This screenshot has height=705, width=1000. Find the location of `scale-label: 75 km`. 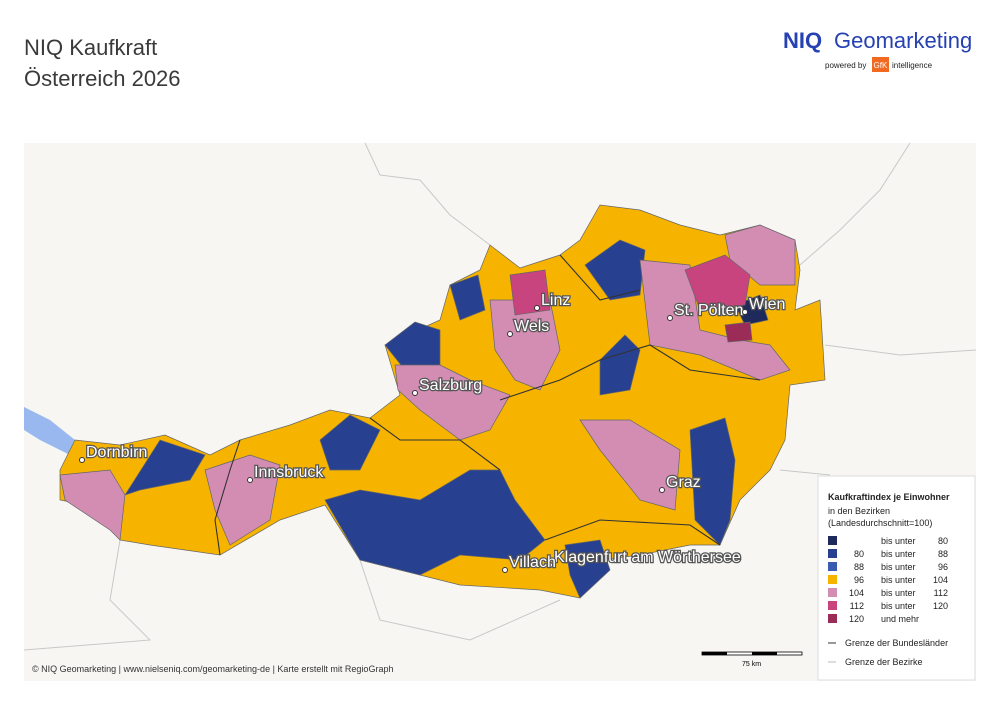

scale-label: 75 km is located at coordinates (751, 664).